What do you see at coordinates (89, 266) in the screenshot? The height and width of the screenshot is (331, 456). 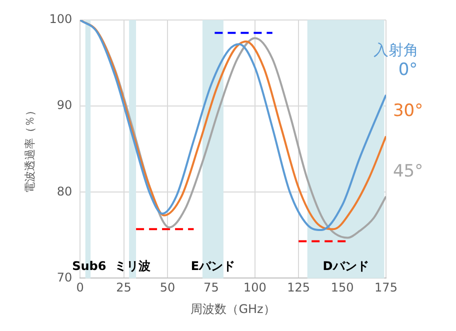 I see `band-label: Sub6` at bounding box center [89, 266].